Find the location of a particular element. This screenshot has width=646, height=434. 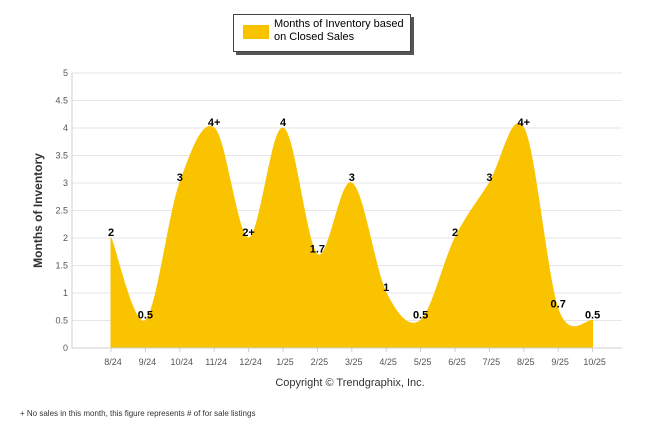

x-tick-label: 8/24 is located at coordinates (113, 362).